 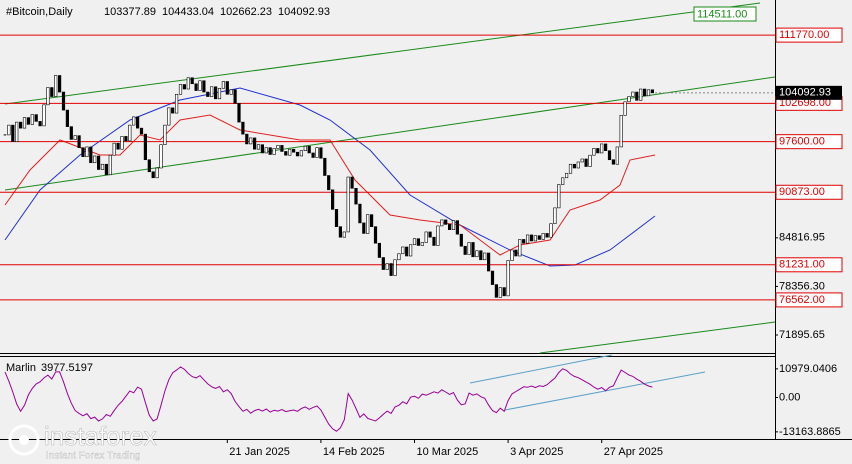 What do you see at coordinates (67, 368) in the screenshot?
I see `indicator-value: 3977.5197` at bounding box center [67, 368].